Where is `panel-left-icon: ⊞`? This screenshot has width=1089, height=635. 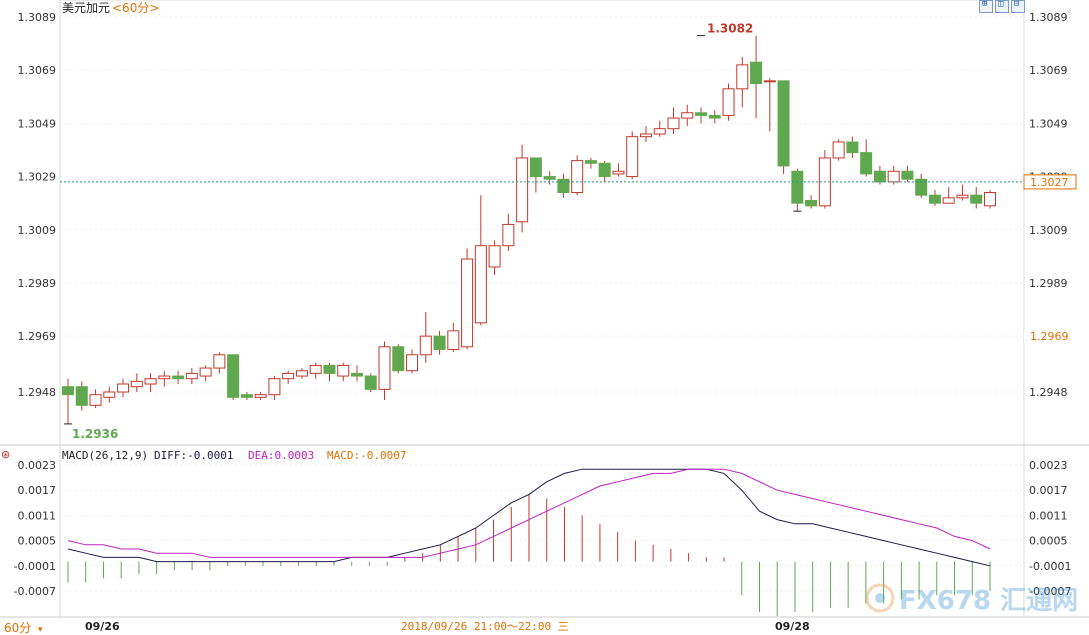 panel-left-icon: ⊞ is located at coordinates (986, 6).